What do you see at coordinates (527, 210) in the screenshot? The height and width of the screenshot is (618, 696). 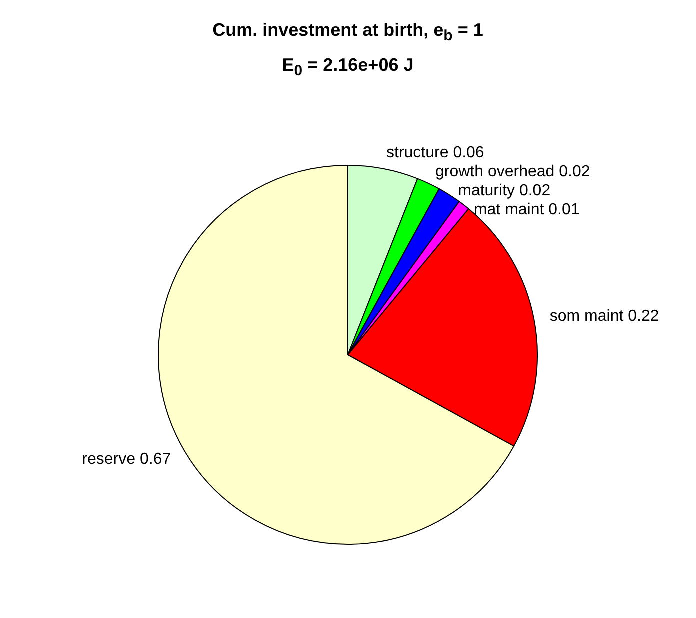 I see `slice-label: mat maint 0.01` at bounding box center [527, 210].